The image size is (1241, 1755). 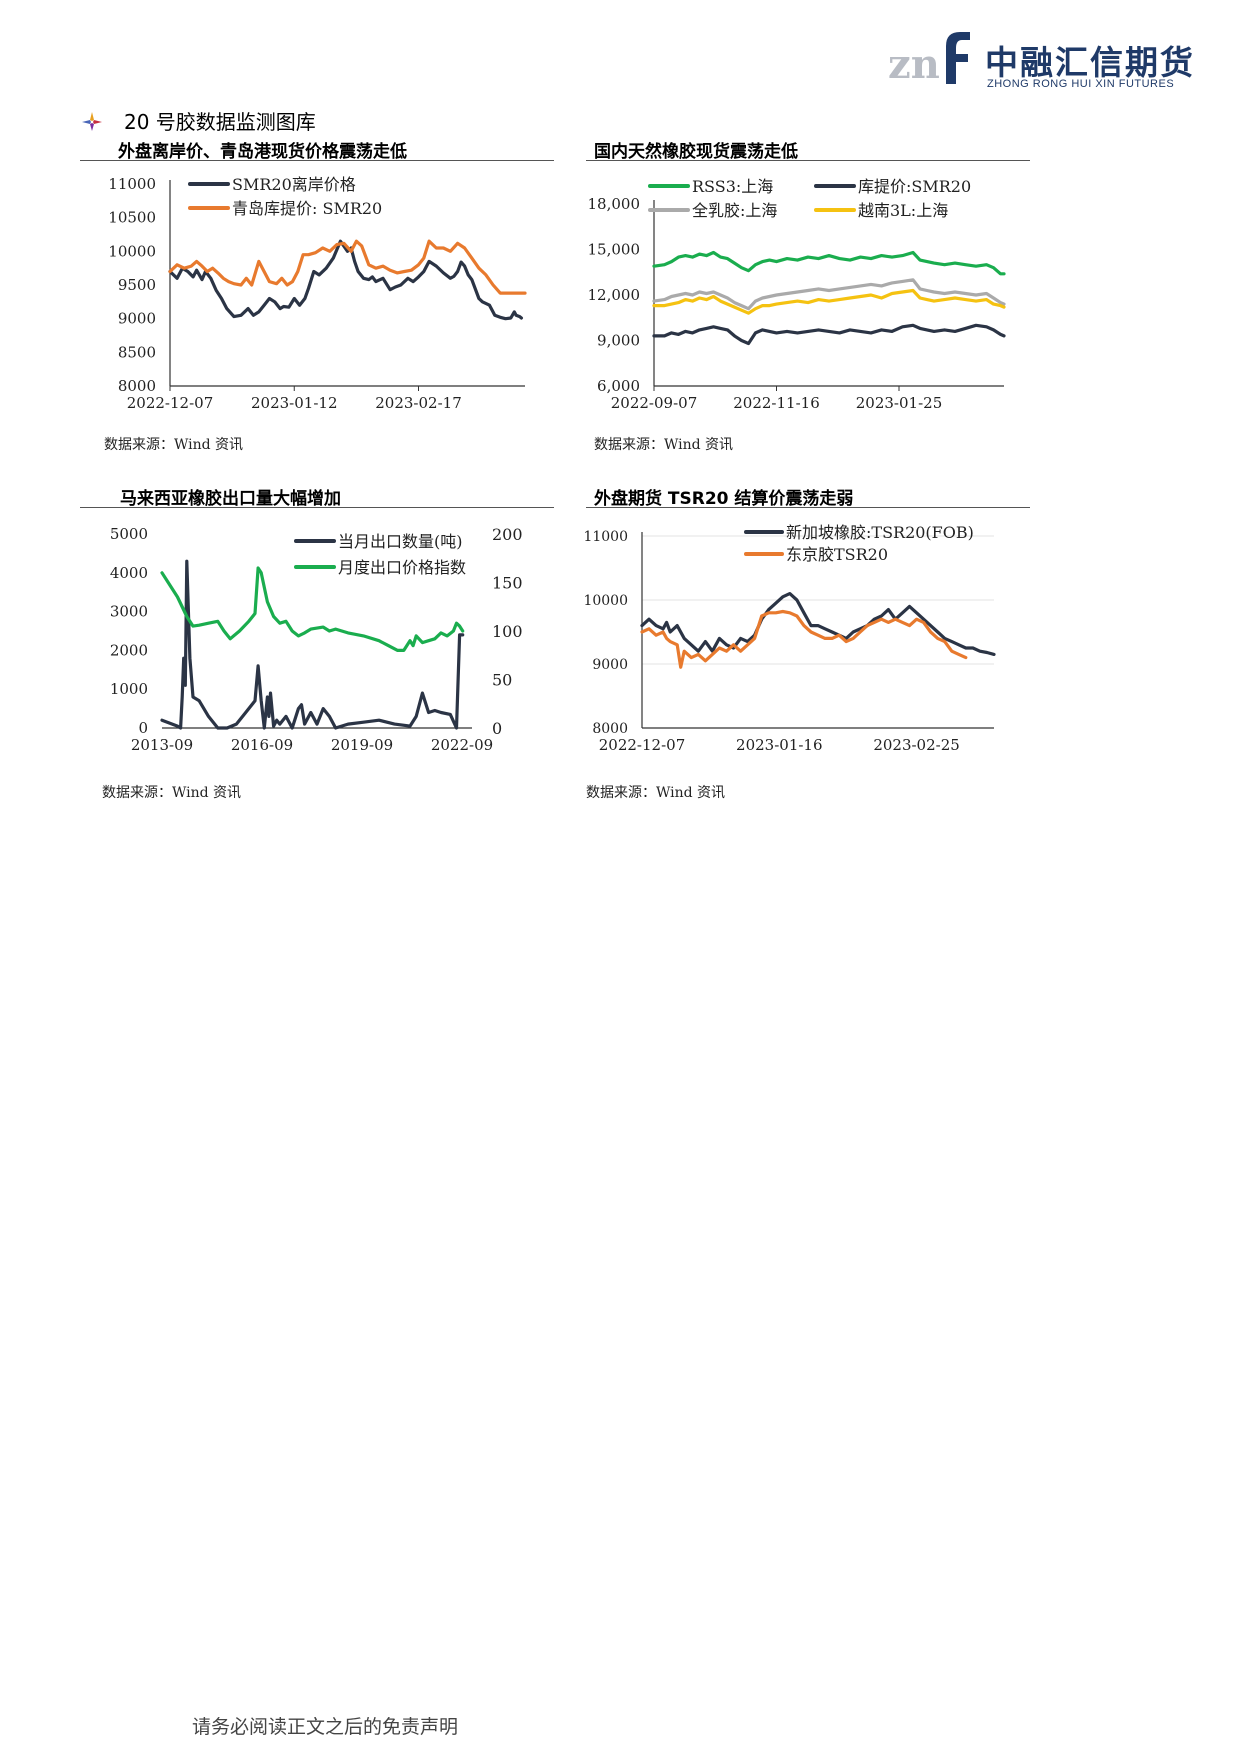 What do you see at coordinates (317, 507) in the screenshot?
I see `chart3-title-rule` at bounding box center [317, 507].